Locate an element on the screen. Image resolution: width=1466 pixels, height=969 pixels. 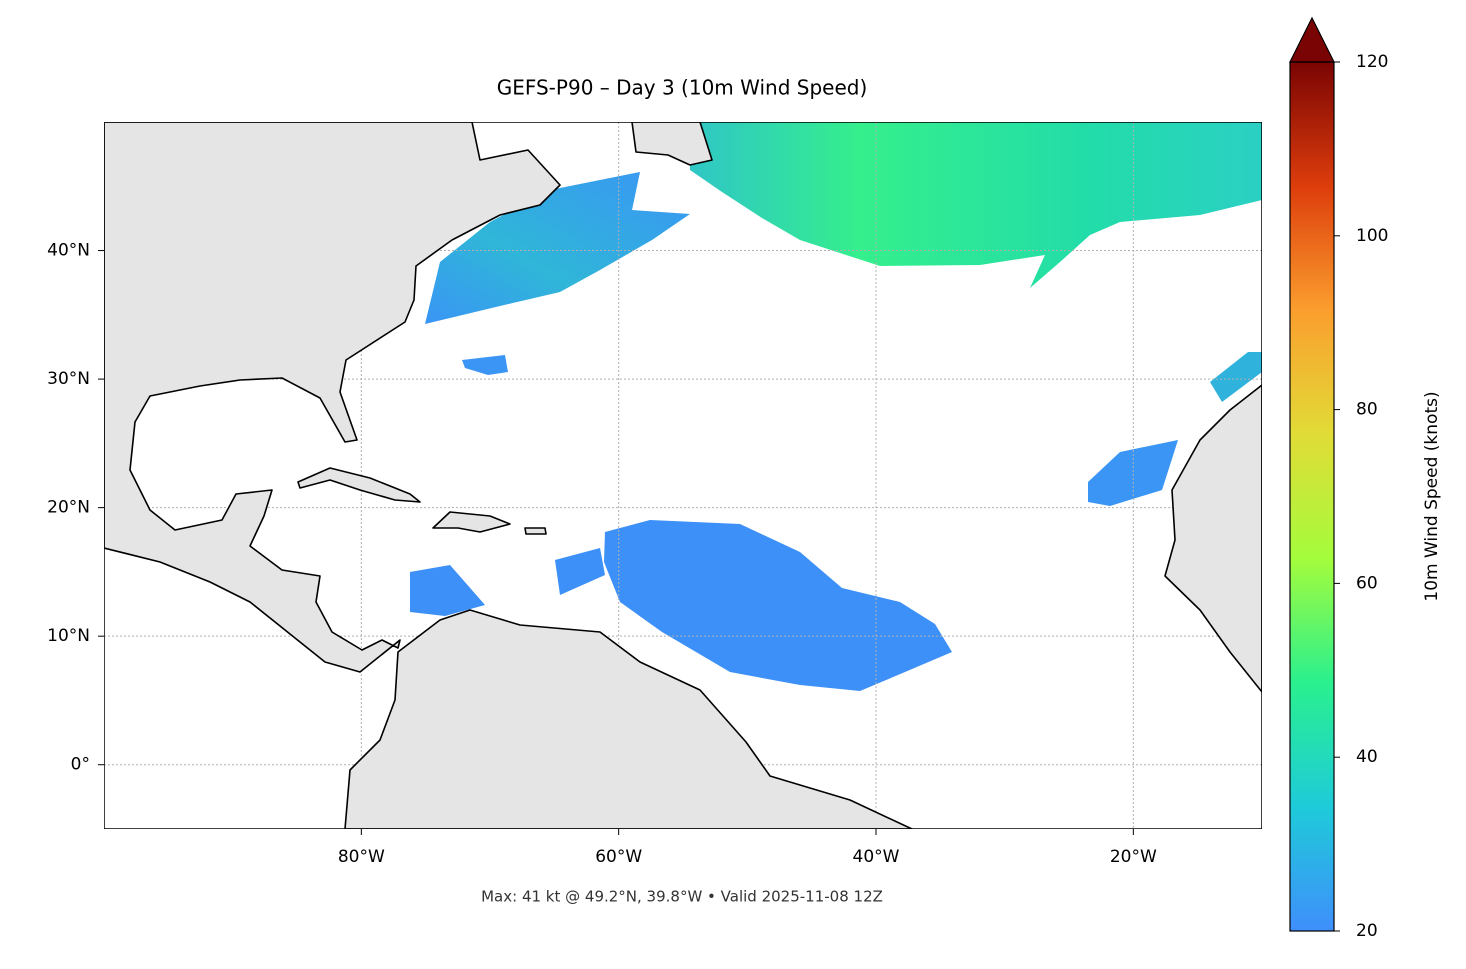
y-tick-label: 0° is located at coordinates (80, 765).